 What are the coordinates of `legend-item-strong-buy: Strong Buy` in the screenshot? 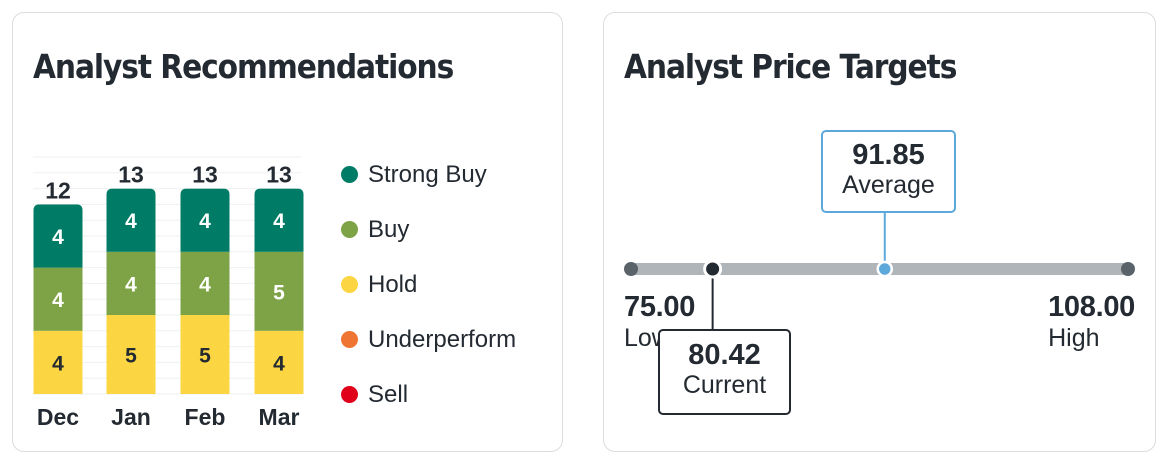 It's located at (428, 174).